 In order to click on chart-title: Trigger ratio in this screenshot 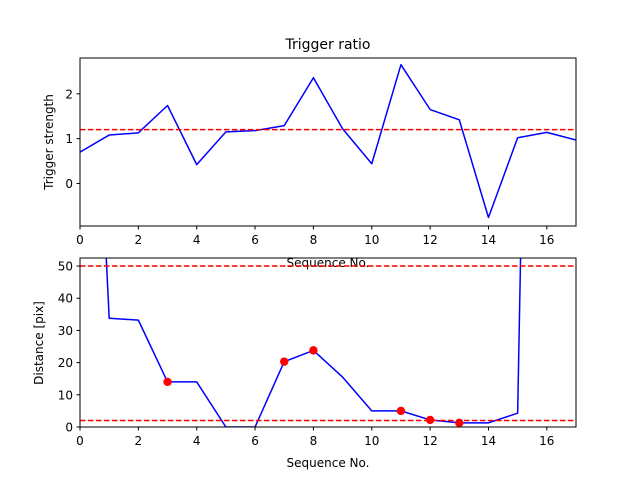, I will do `click(327, 45)`.